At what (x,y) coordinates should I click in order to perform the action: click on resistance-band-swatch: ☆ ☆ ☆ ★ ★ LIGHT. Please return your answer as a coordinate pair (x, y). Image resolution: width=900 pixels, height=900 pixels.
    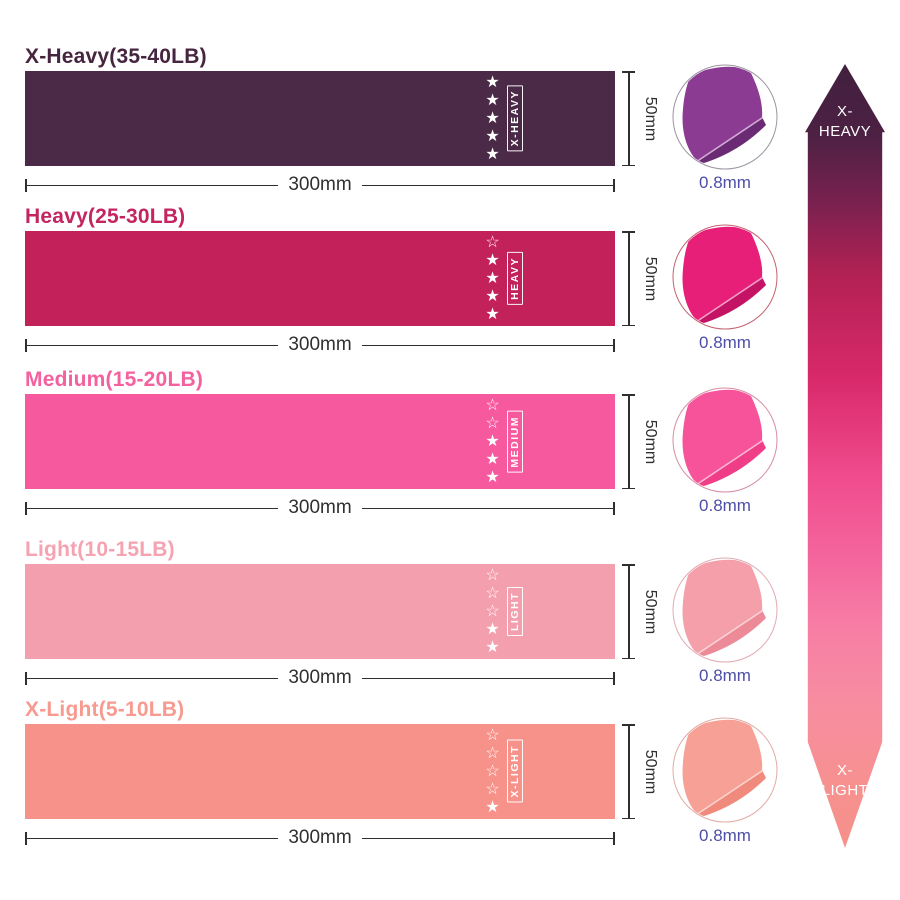
    Looking at the image, I should click on (320, 611).